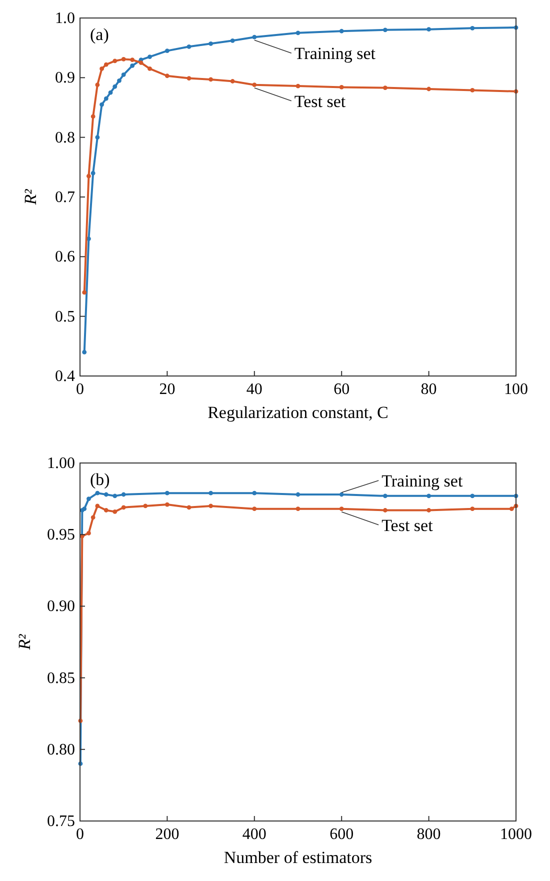  What do you see at coordinates (65, 78) in the screenshot?
I see `y-tick-label: 0.9` at bounding box center [65, 78].